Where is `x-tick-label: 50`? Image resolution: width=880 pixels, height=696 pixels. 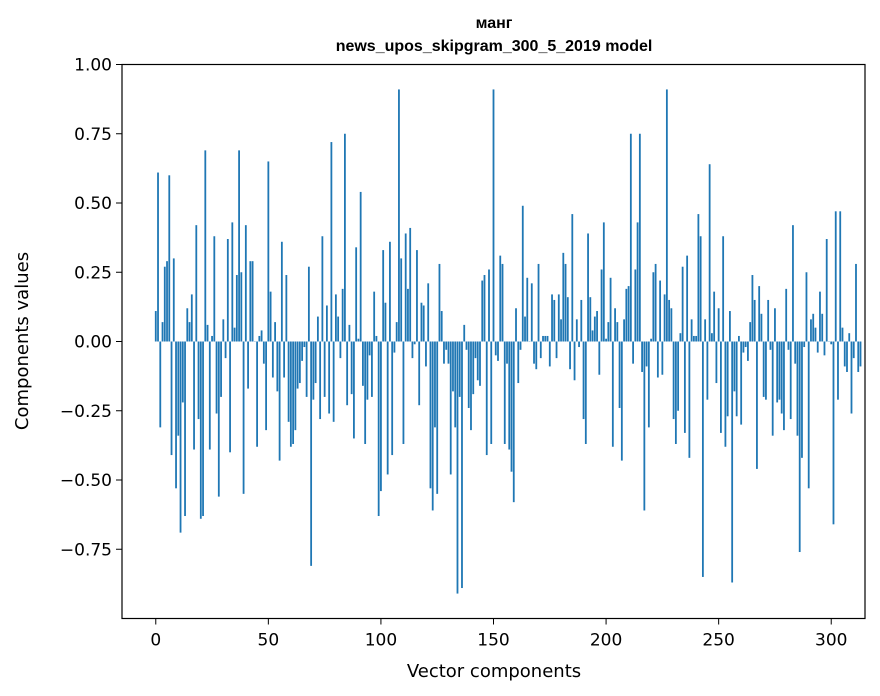
x-tick-label: 50 is located at coordinates (269, 641).